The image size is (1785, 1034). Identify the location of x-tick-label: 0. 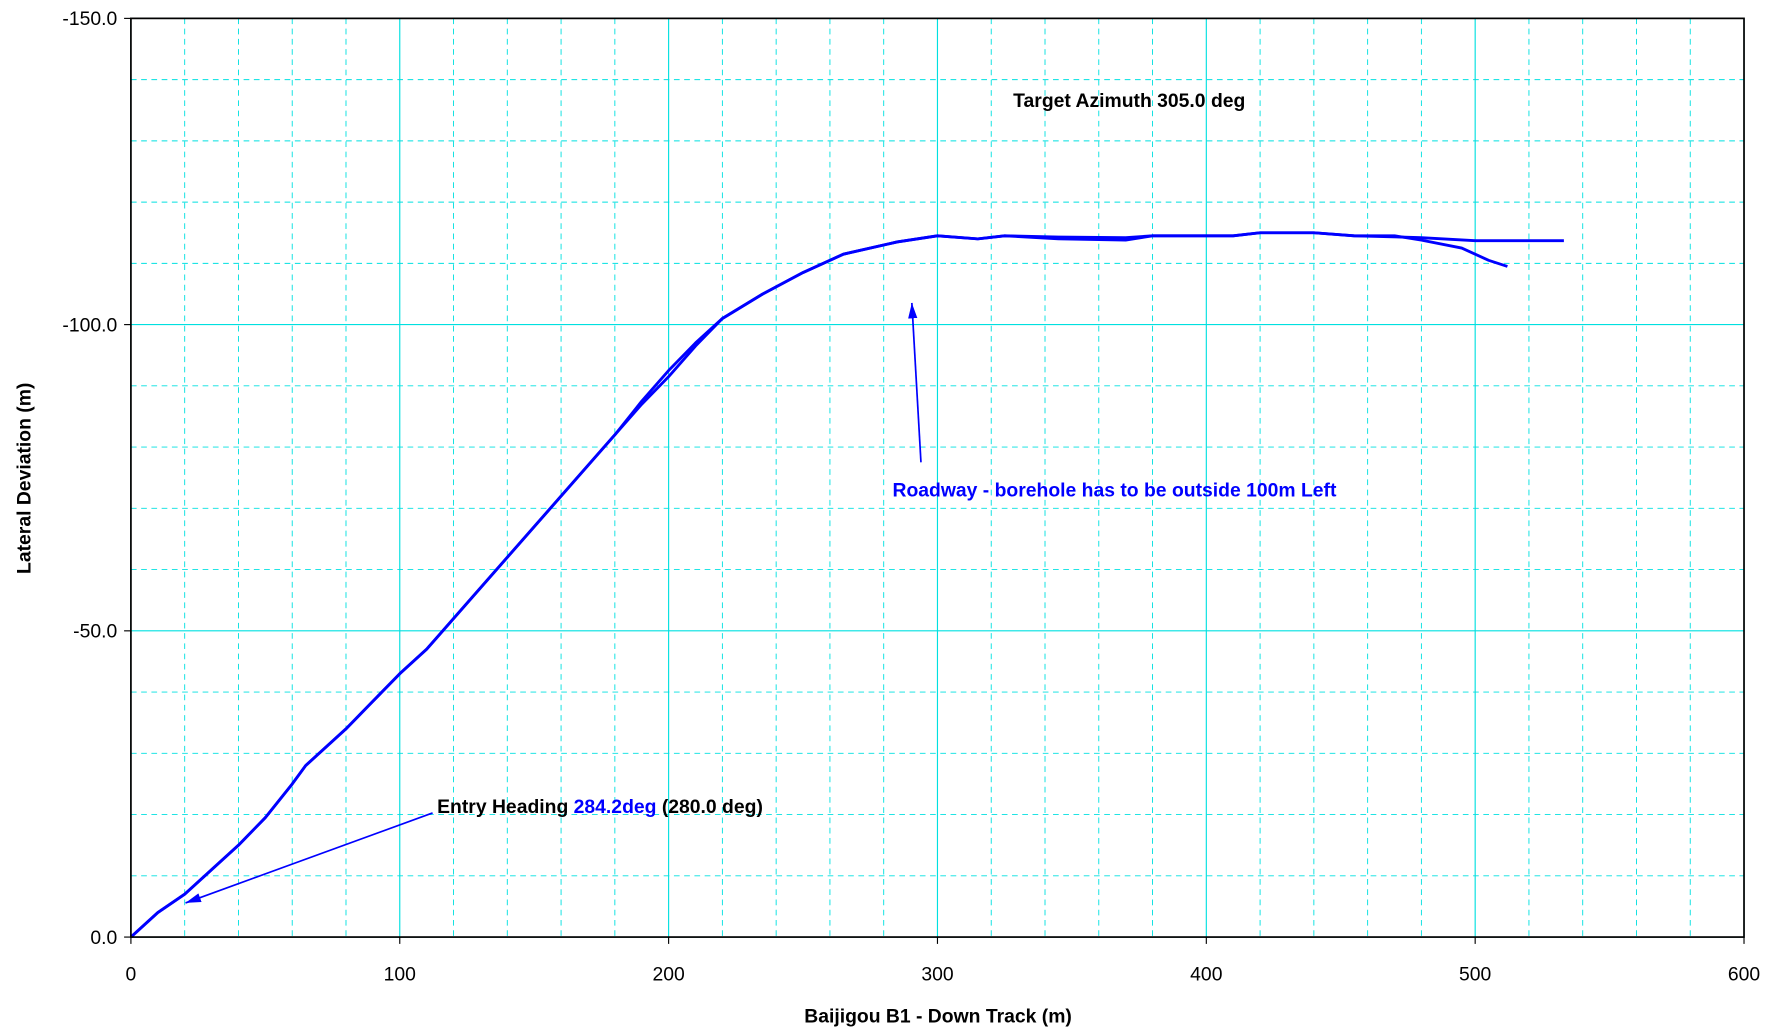
(131, 974).